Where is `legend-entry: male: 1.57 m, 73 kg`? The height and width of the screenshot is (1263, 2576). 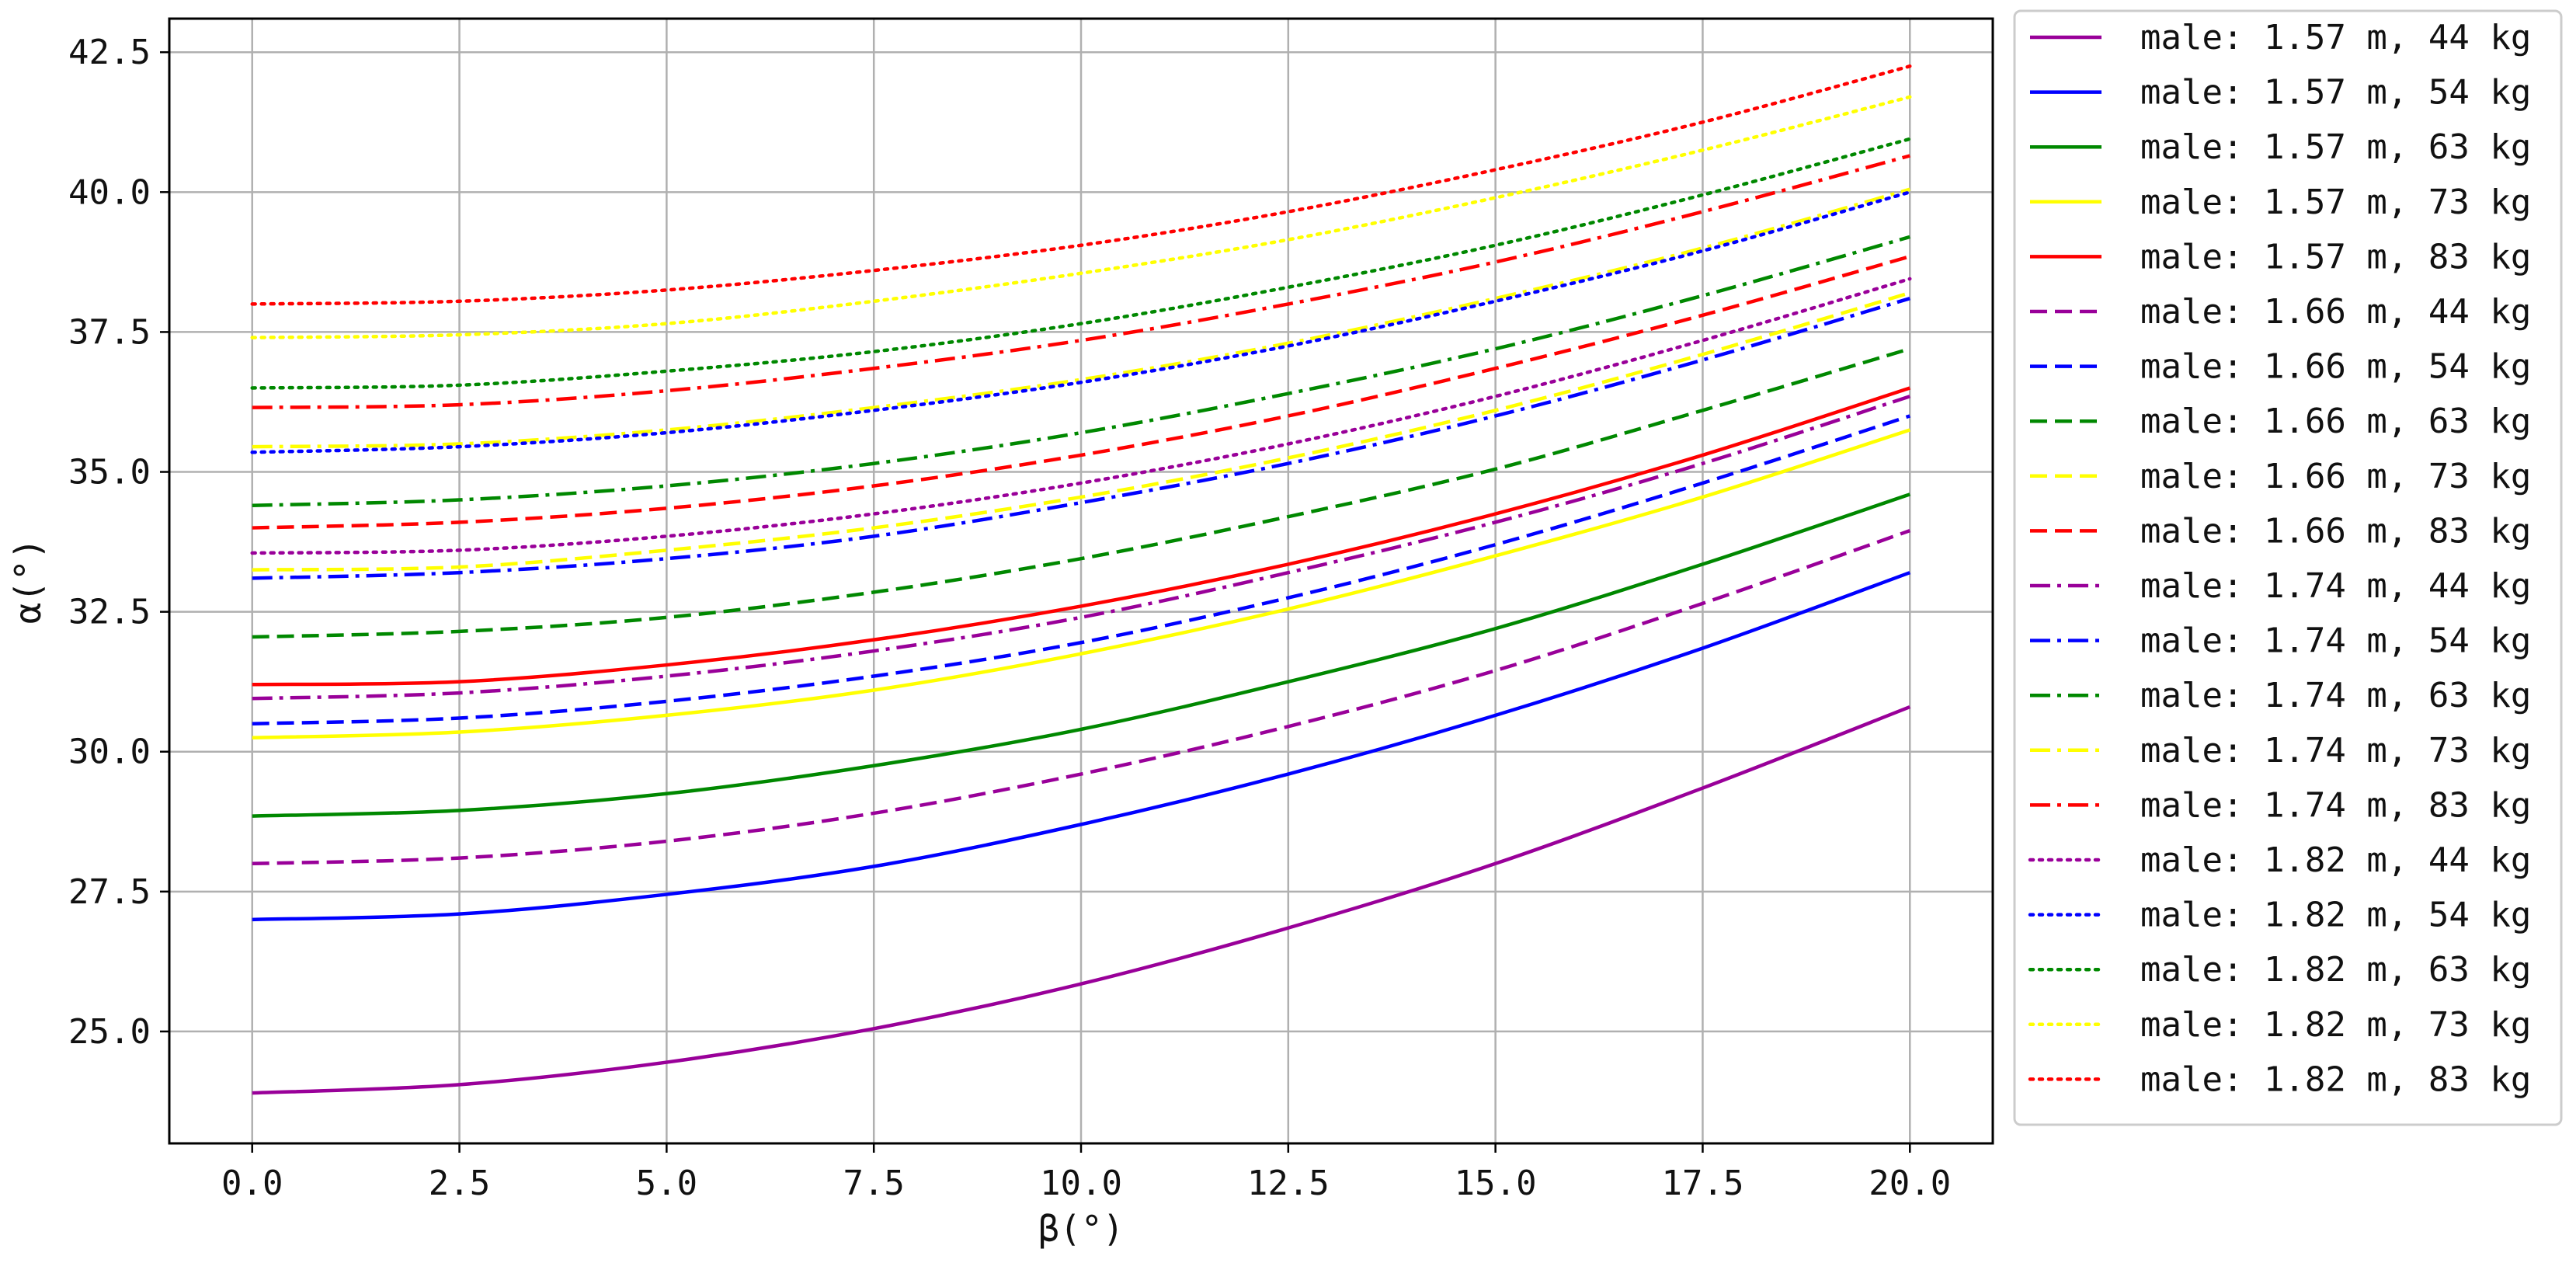
legend-entry: male: 1.57 m, 73 kg is located at coordinates (2280, 203).